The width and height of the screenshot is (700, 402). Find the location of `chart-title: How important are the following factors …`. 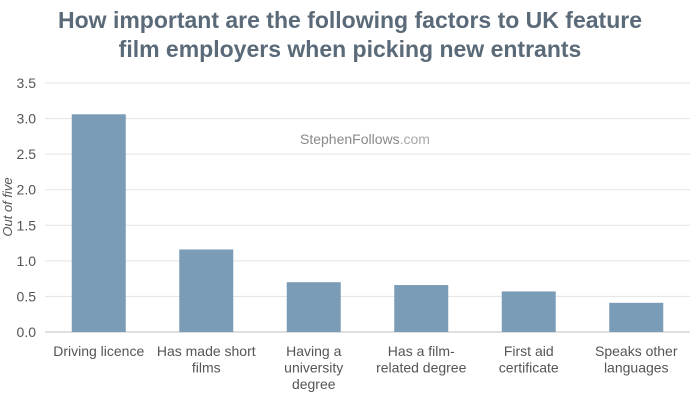

chart-title: How important are the following factors … is located at coordinates (350, 35).